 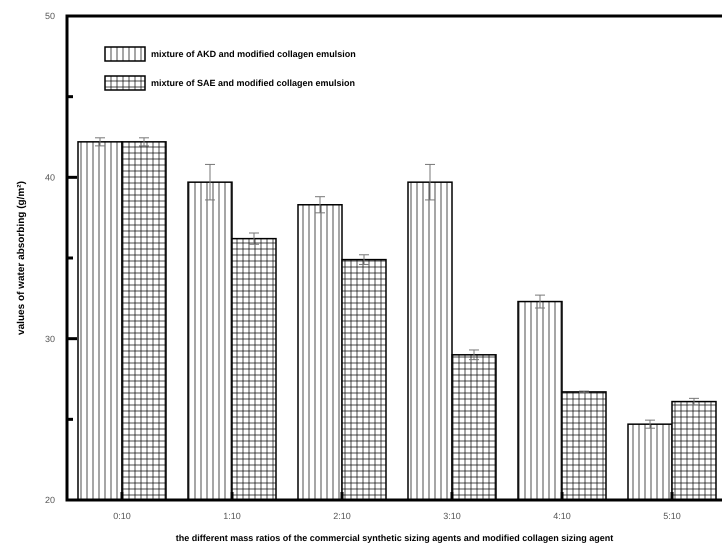 I want to click on x-tick-label: 5:10, so click(x=672, y=516).